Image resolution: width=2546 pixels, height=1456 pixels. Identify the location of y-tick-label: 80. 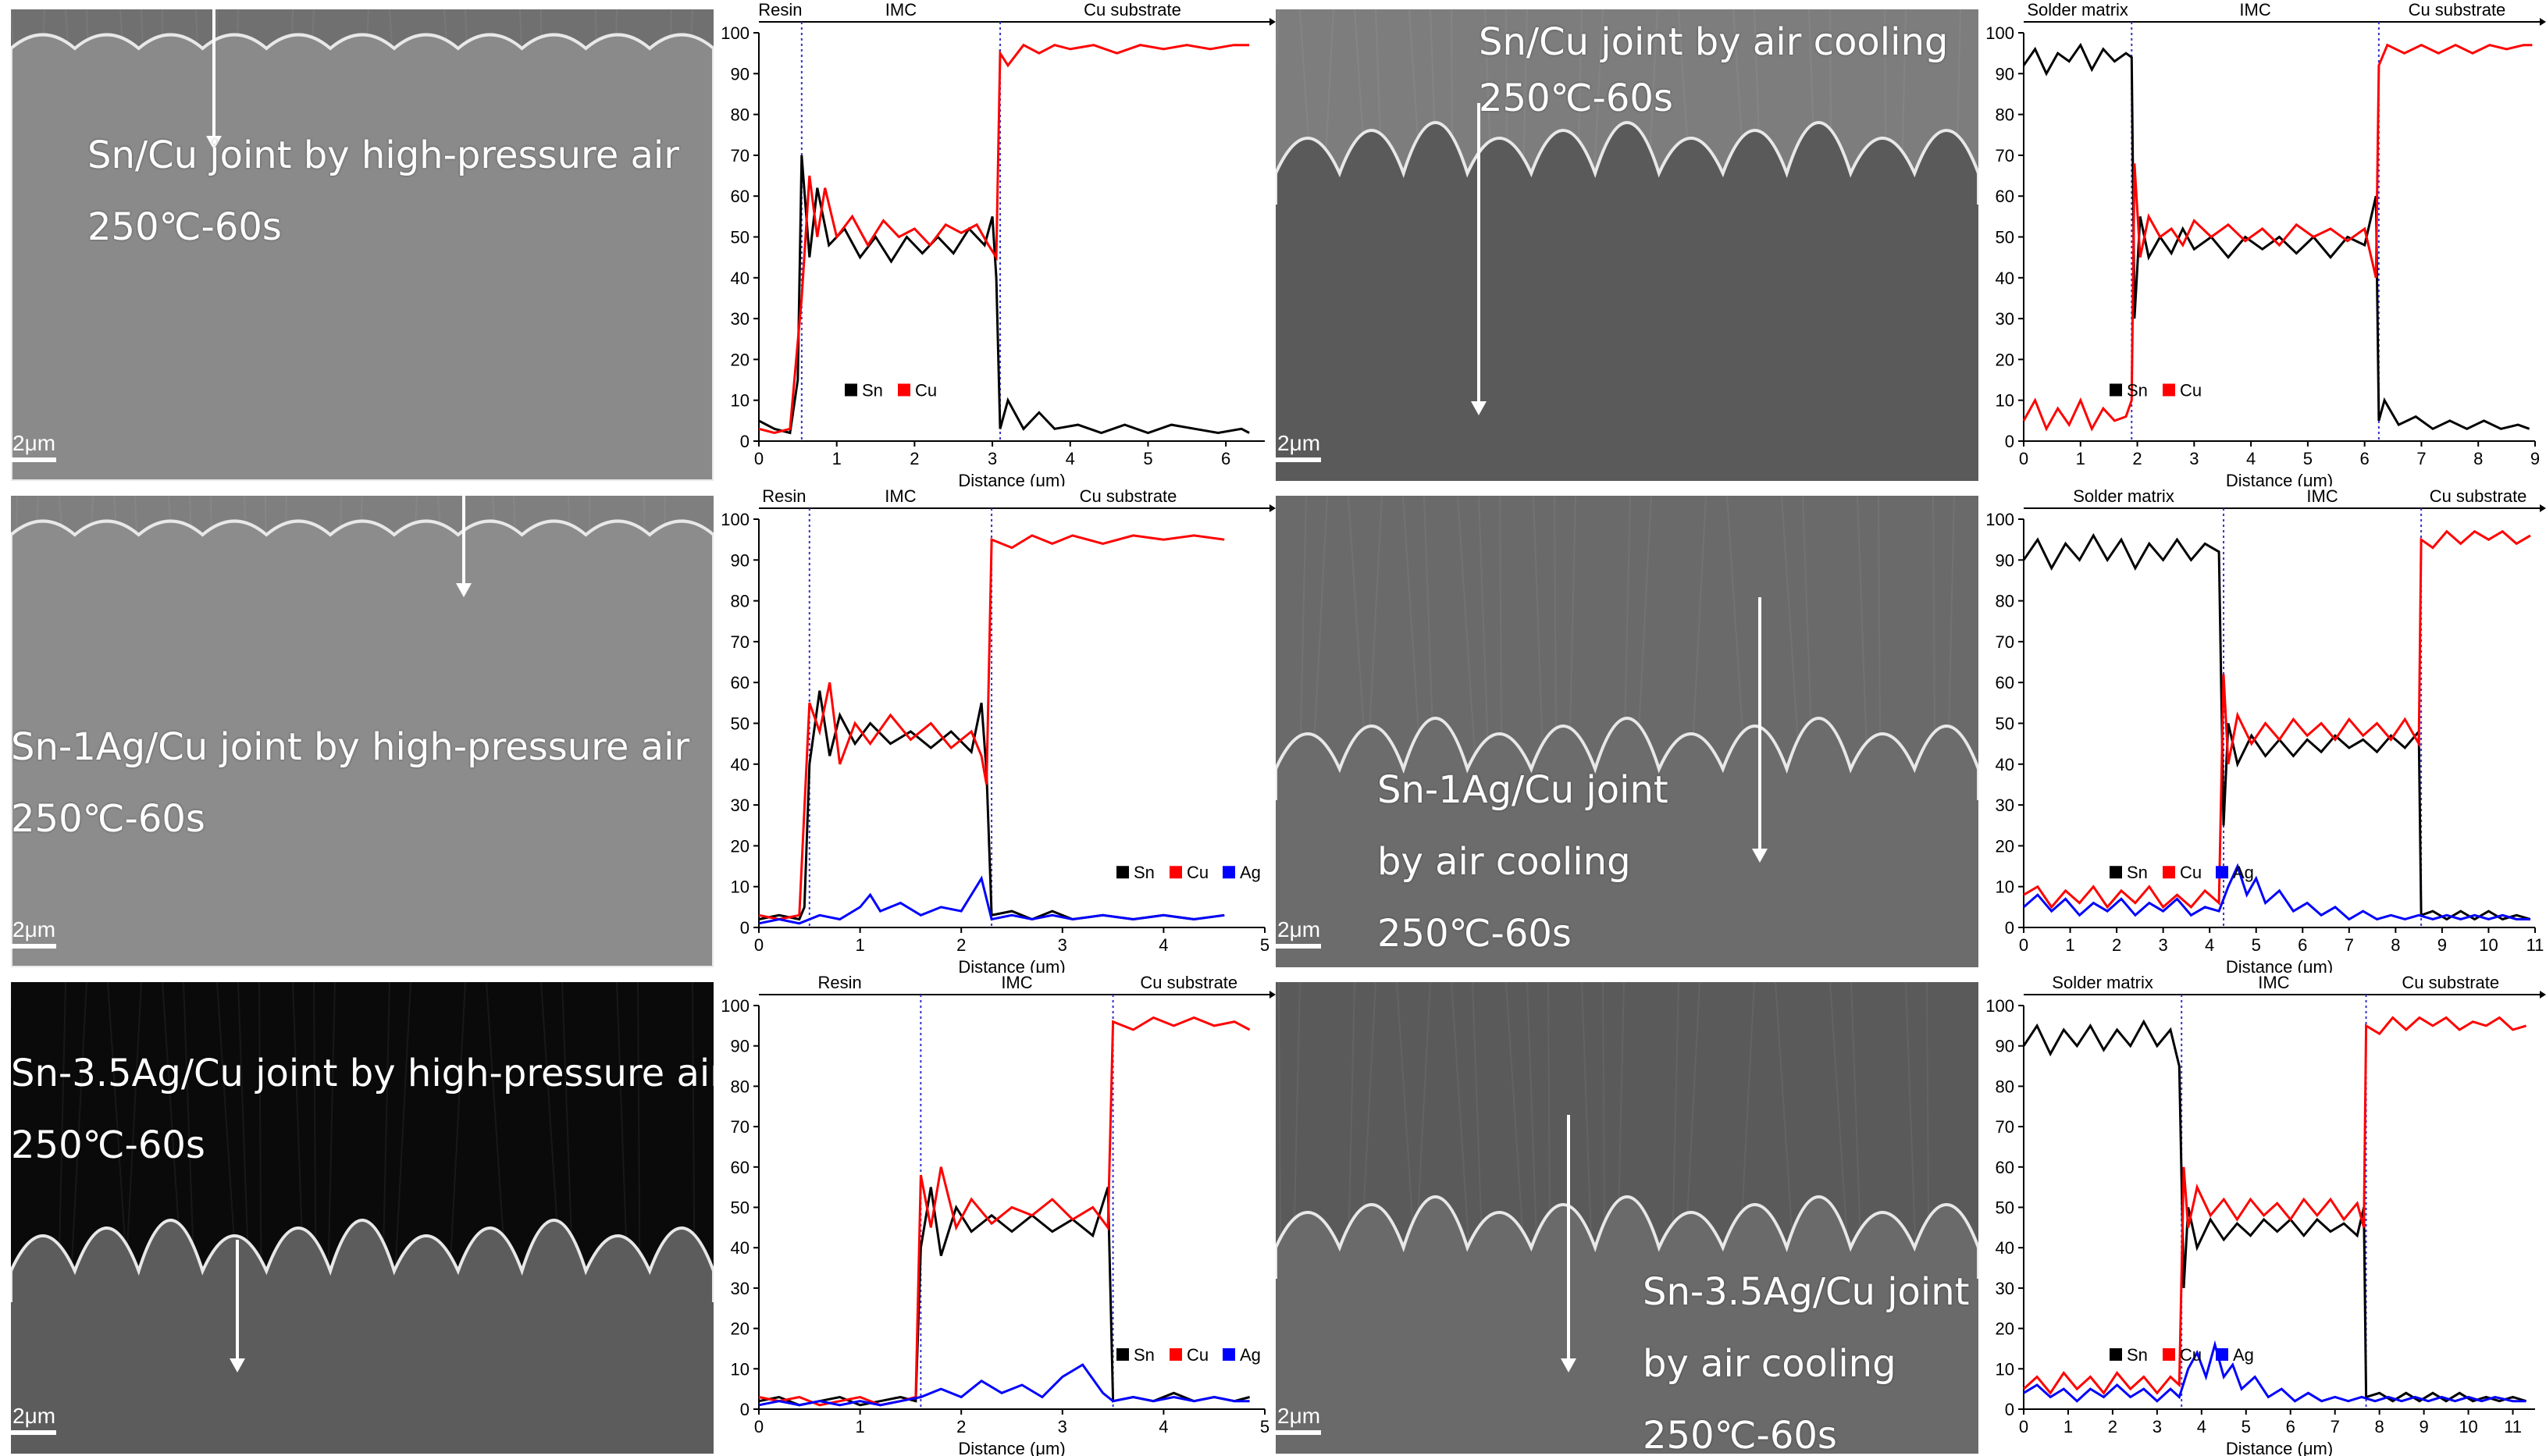
(740, 115).